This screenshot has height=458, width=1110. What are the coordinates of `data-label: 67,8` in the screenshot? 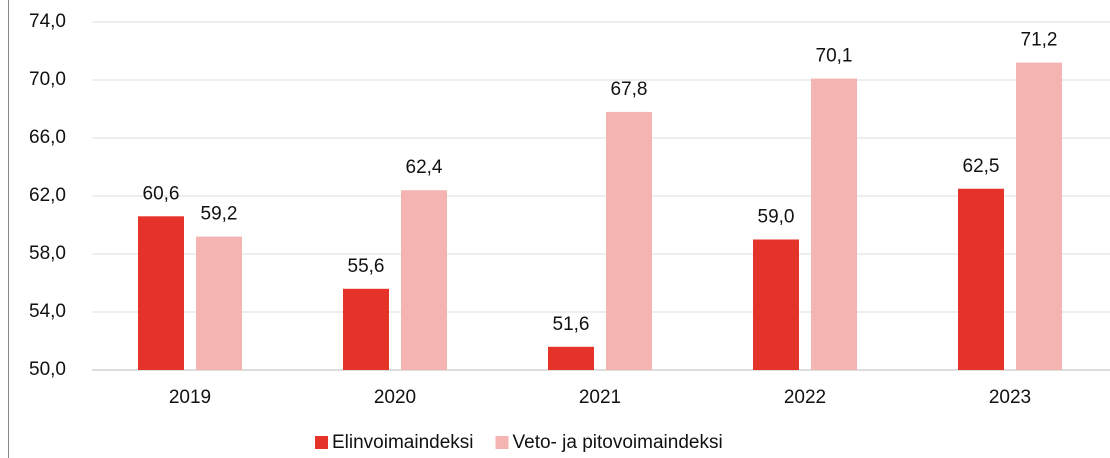 It's located at (629, 89).